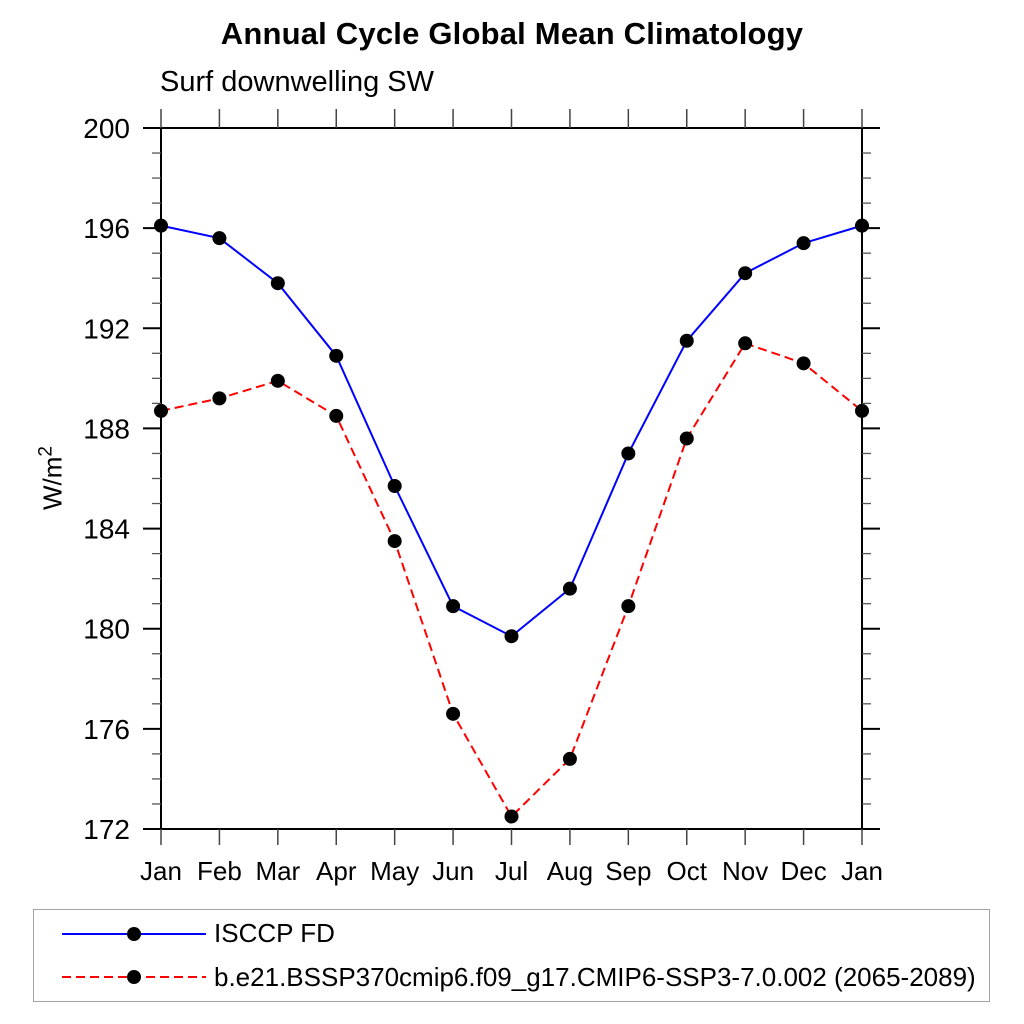  I want to click on legend-label-isccp: ISCCP FD, so click(274, 933).